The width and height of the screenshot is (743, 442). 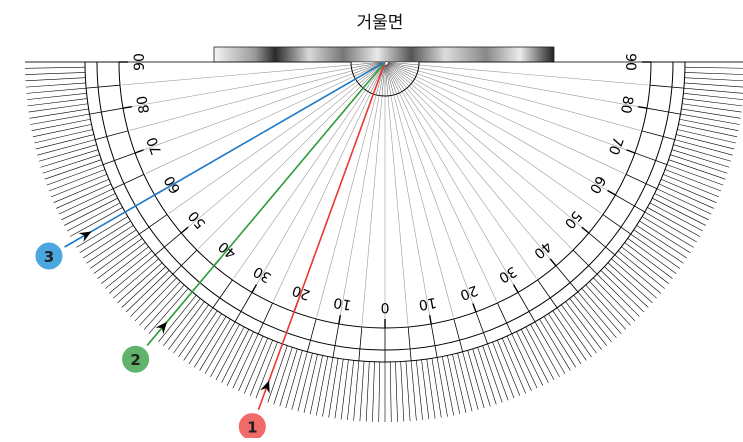 I want to click on scale-label-right: 90, so click(x=630, y=62).